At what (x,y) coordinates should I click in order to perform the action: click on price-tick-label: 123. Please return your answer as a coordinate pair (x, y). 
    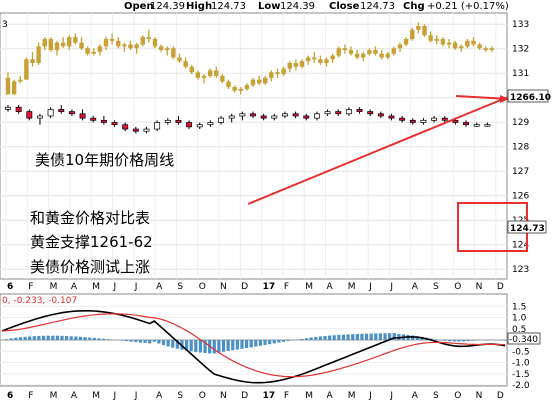
    Looking at the image, I should click on (520, 270).